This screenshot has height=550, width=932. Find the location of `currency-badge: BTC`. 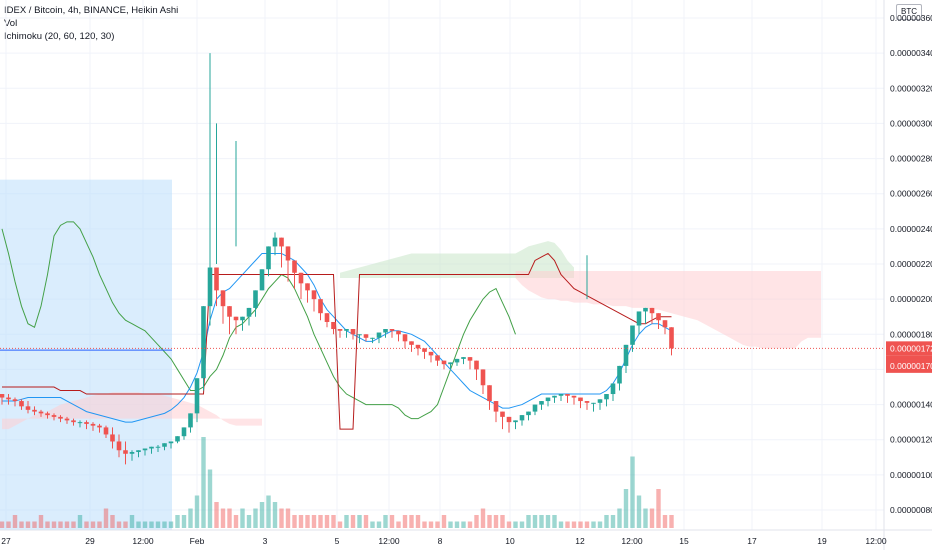

currency-badge: BTC is located at coordinates (909, 12).